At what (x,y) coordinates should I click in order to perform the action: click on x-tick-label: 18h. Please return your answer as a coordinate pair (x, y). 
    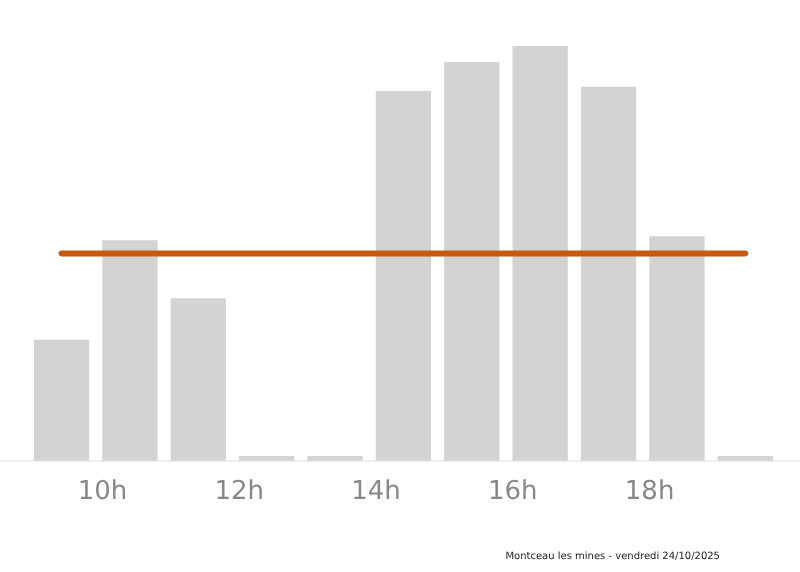
    Looking at the image, I should click on (649, 492).